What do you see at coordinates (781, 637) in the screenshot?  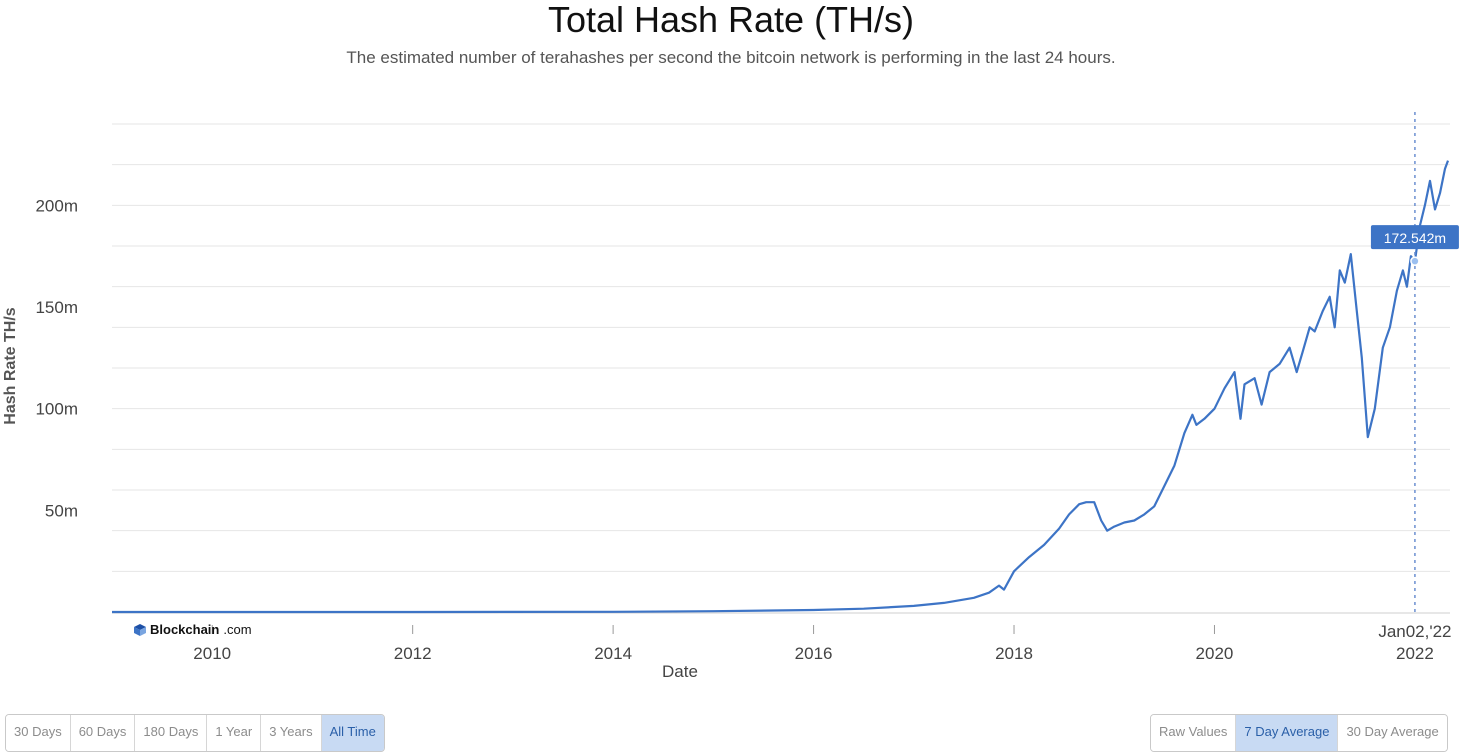 I see `x-tick-labels: 2010 2012 2014 2016 2018 2020 2022` at bounding box center [781, 637].